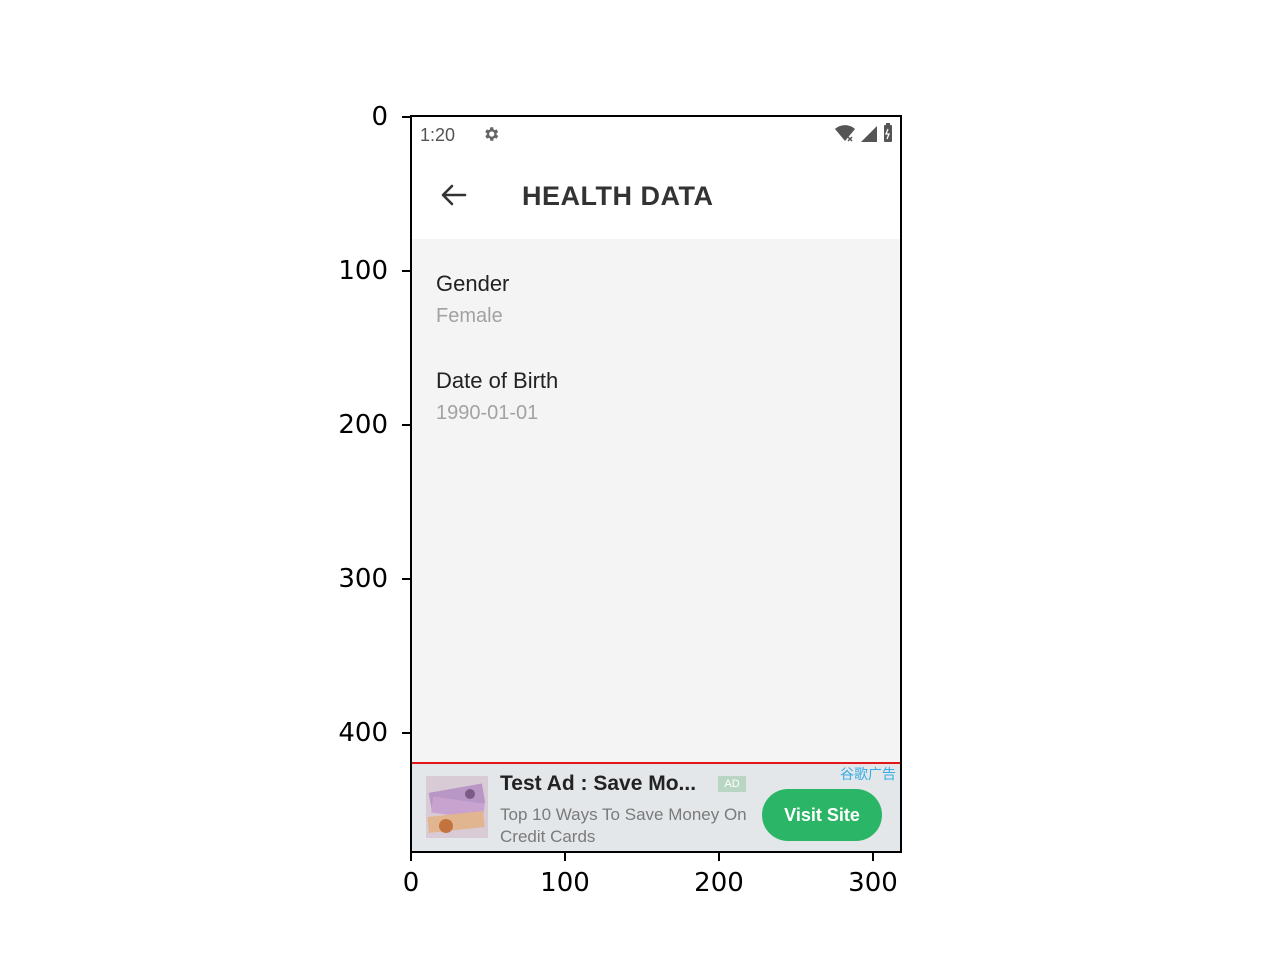  I want to click on y-tick-label-400: 400, so click(363, 733).